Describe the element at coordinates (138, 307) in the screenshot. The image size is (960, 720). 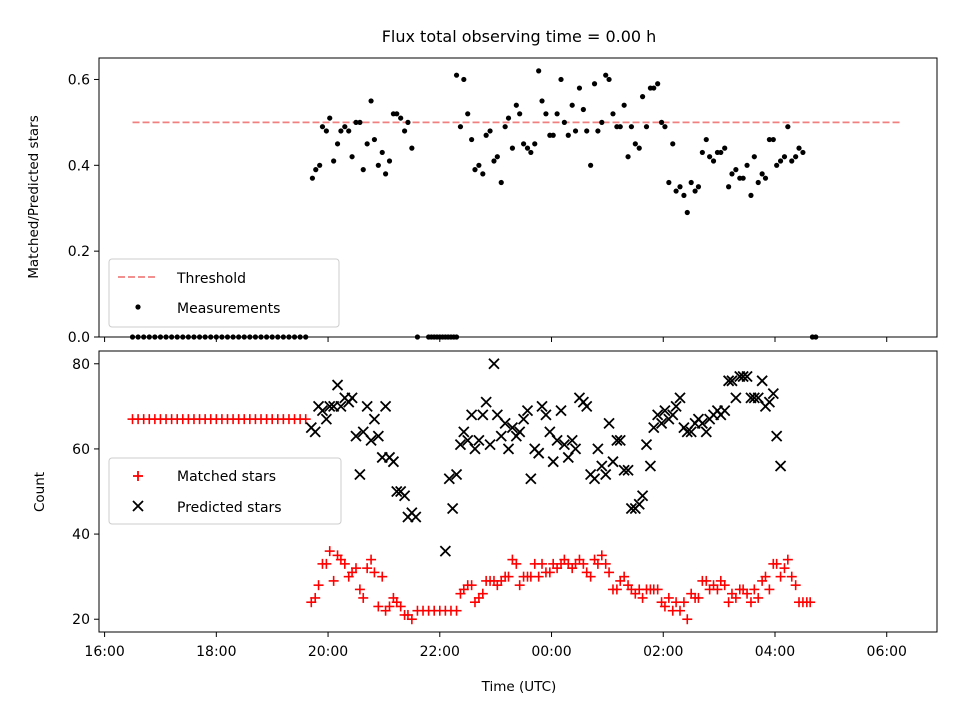
I see `legend-measurements-swatch` at that location.